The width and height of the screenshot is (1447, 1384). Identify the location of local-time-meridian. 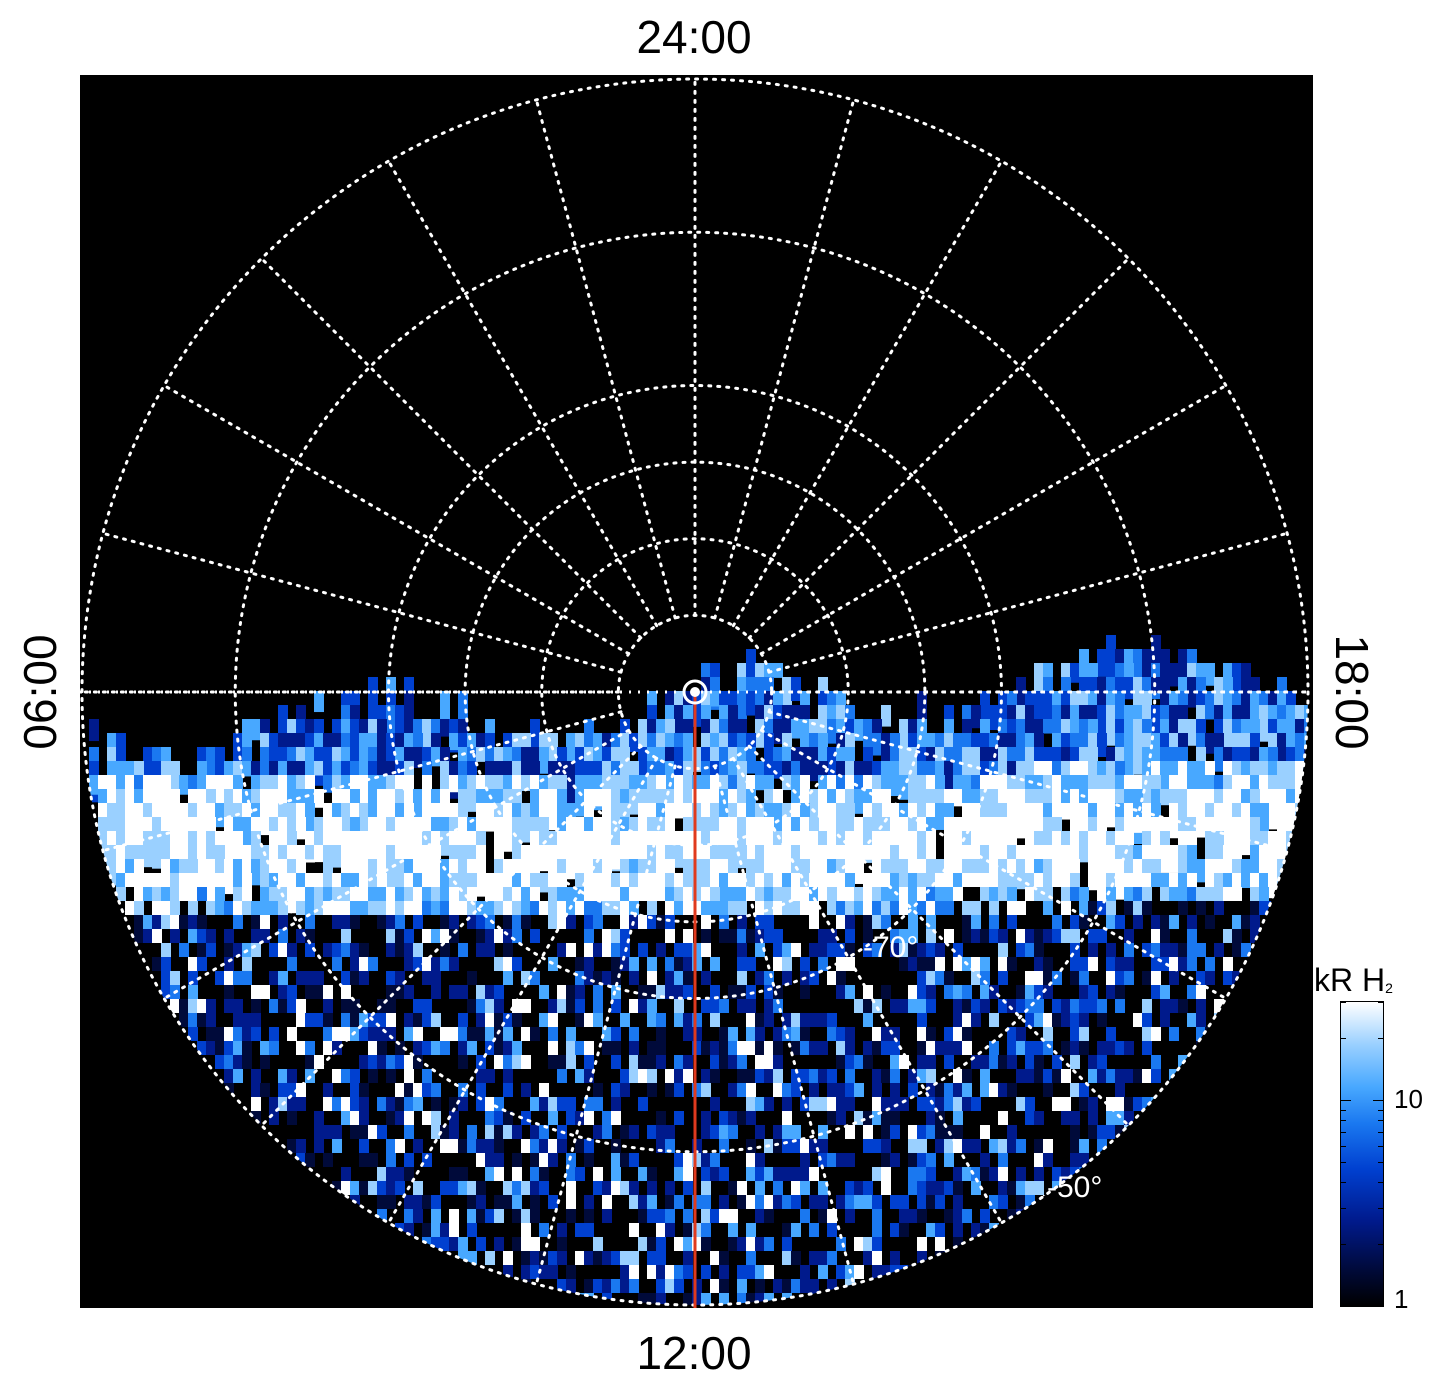
(396, 520).